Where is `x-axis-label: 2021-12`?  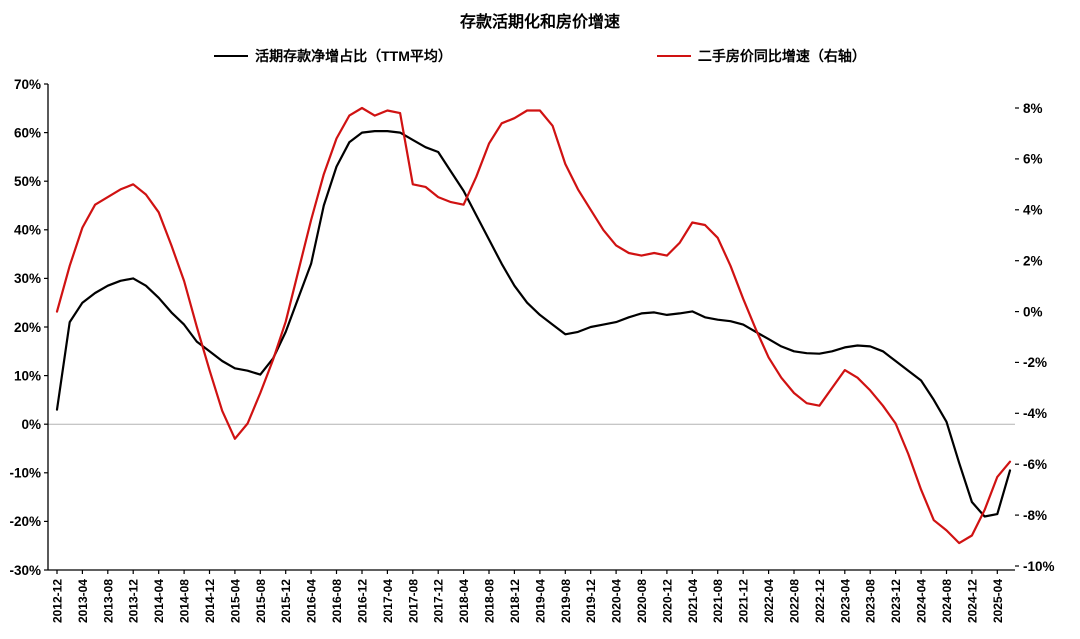
x-axis-label: 2021-12 is located at coordinates (744, 601).